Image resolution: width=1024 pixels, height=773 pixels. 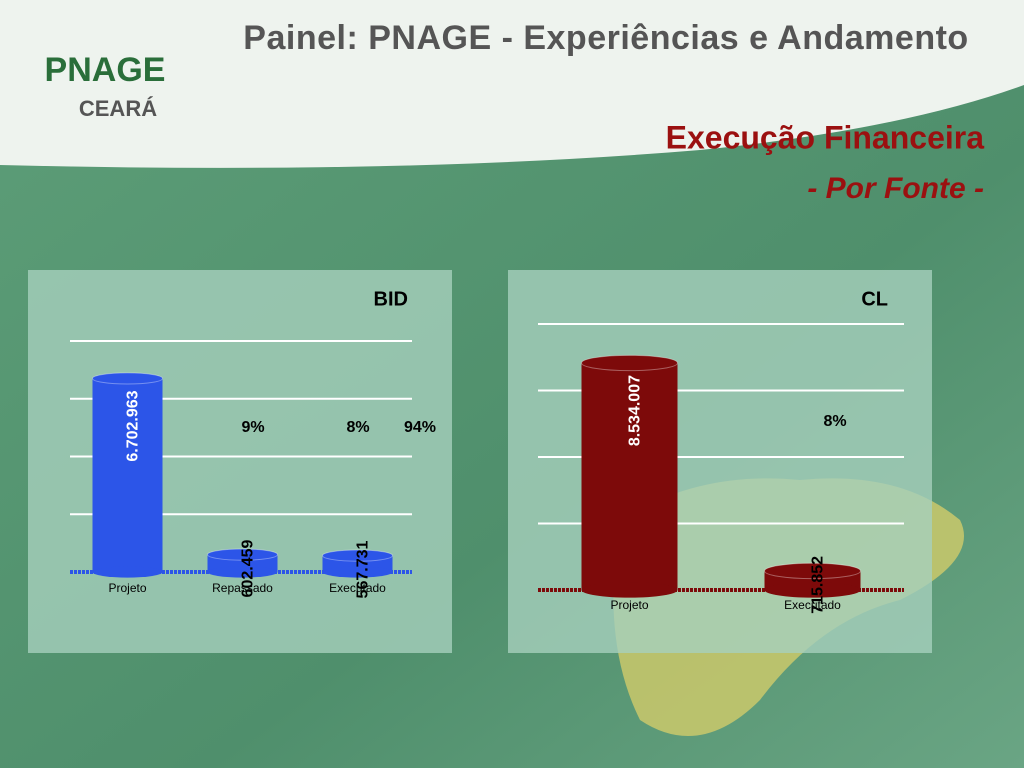 I want to click on value-label: 567.731, so click(x=363, y=570).